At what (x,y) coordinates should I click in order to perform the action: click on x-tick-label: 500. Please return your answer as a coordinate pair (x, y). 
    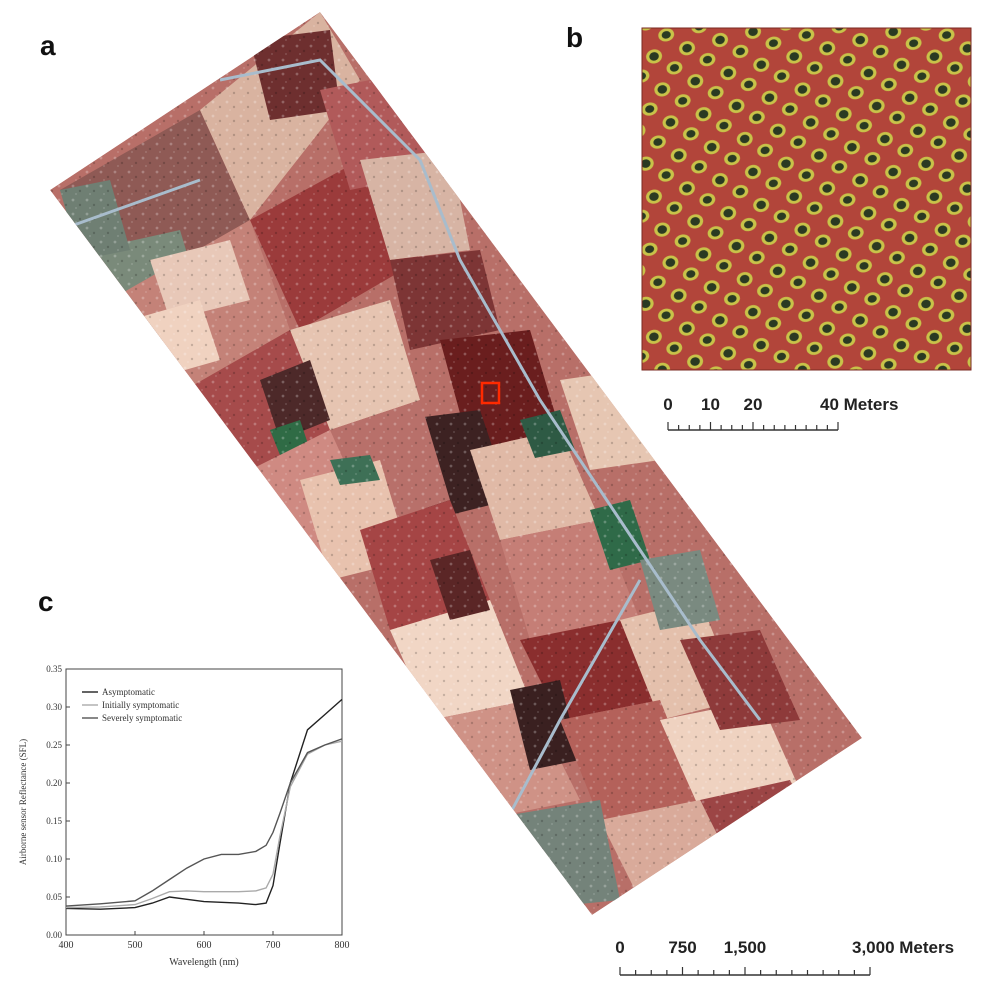
    Looking at the image, I should click on (135, 945).